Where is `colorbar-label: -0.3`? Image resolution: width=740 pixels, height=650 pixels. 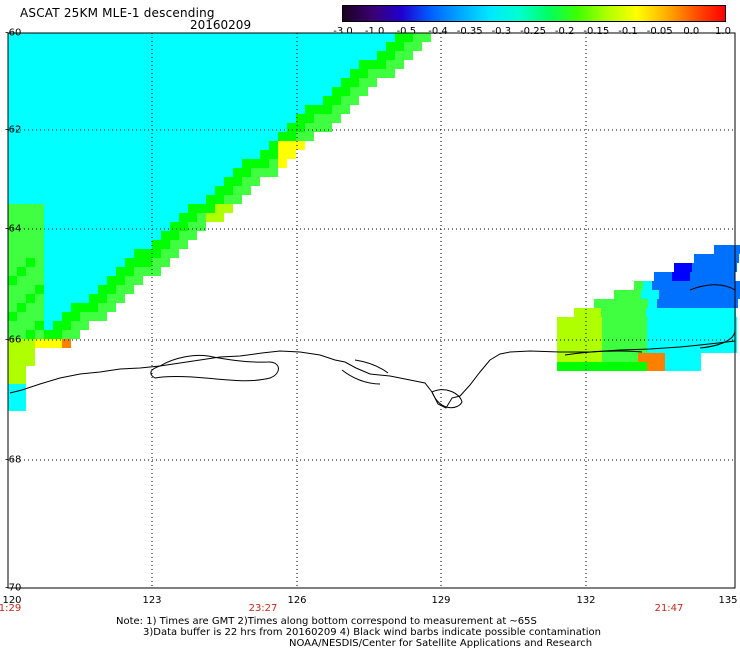 colorbar-label: -0.3 is located at coordinates (501, 31).